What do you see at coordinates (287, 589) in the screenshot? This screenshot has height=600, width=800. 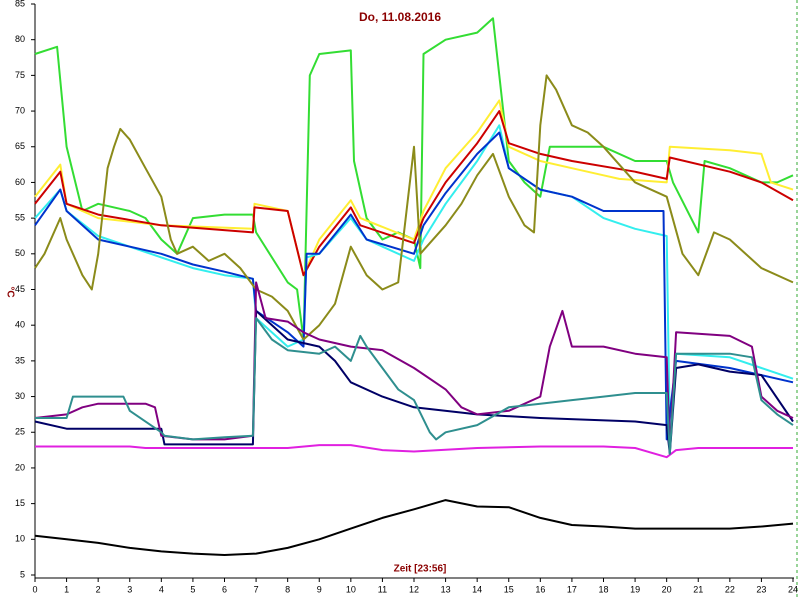 I see `x-tick-label: 8` at bounding box center [287, 589].